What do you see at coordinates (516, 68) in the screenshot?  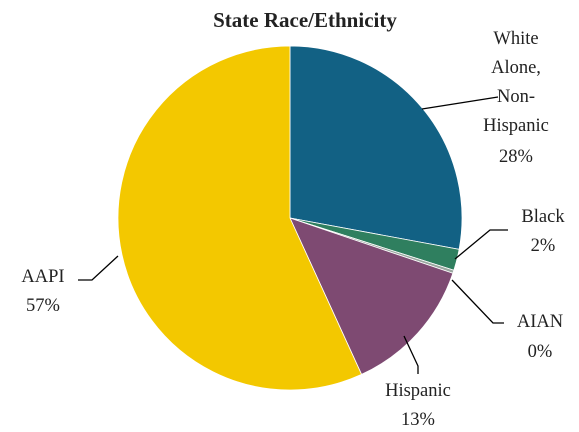 I see `label-white-line-2: Alone,` at bounding box center [516, 68].